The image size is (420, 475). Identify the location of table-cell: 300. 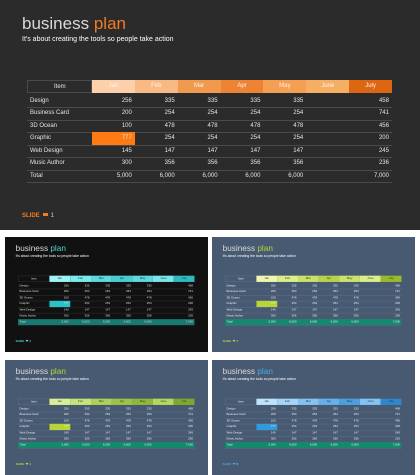
(66, 439).